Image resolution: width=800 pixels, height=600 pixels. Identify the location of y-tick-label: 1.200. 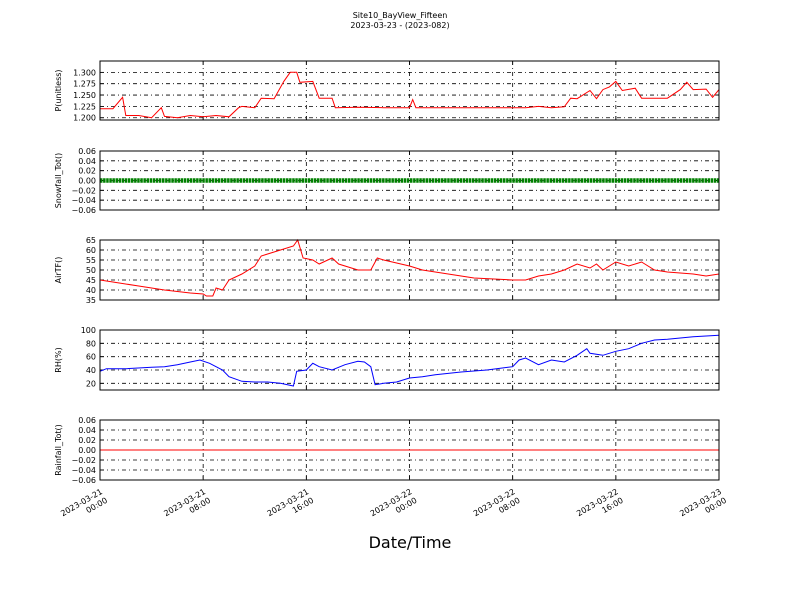
(84, 118).